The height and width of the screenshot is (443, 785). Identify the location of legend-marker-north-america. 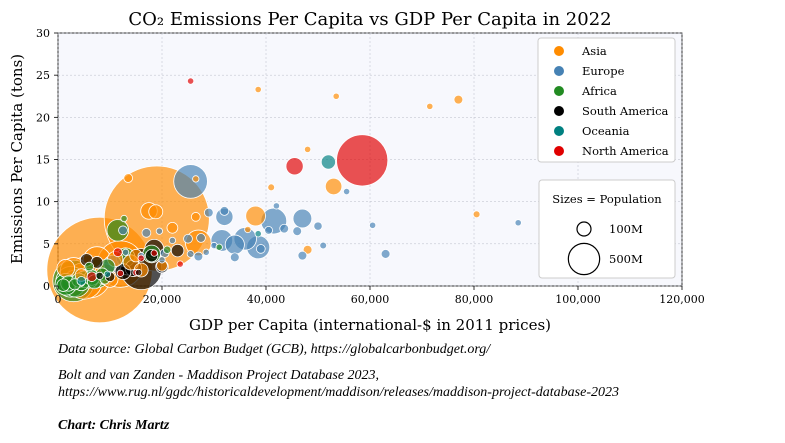
(559, 151).